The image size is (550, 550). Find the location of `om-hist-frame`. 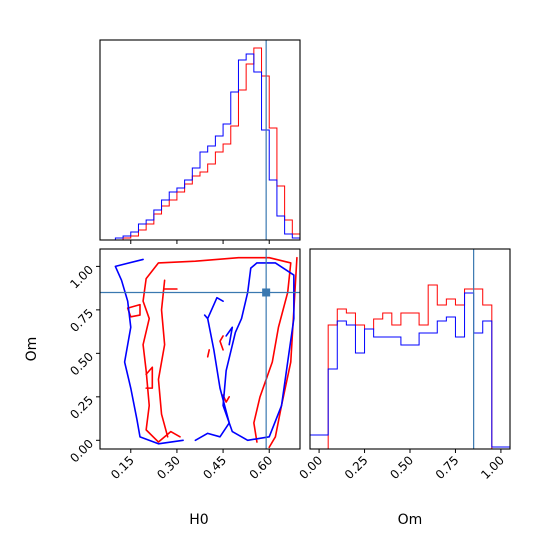

om-hist-frame is located at coordinates (410, 349).